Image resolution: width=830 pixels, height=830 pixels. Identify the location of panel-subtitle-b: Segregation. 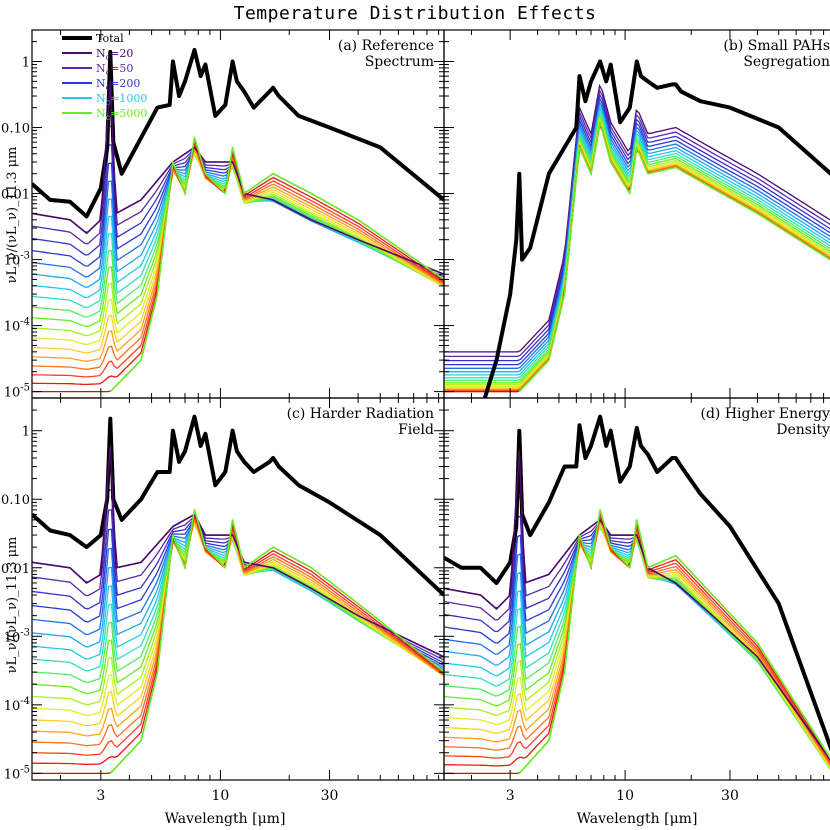
(786, 62).